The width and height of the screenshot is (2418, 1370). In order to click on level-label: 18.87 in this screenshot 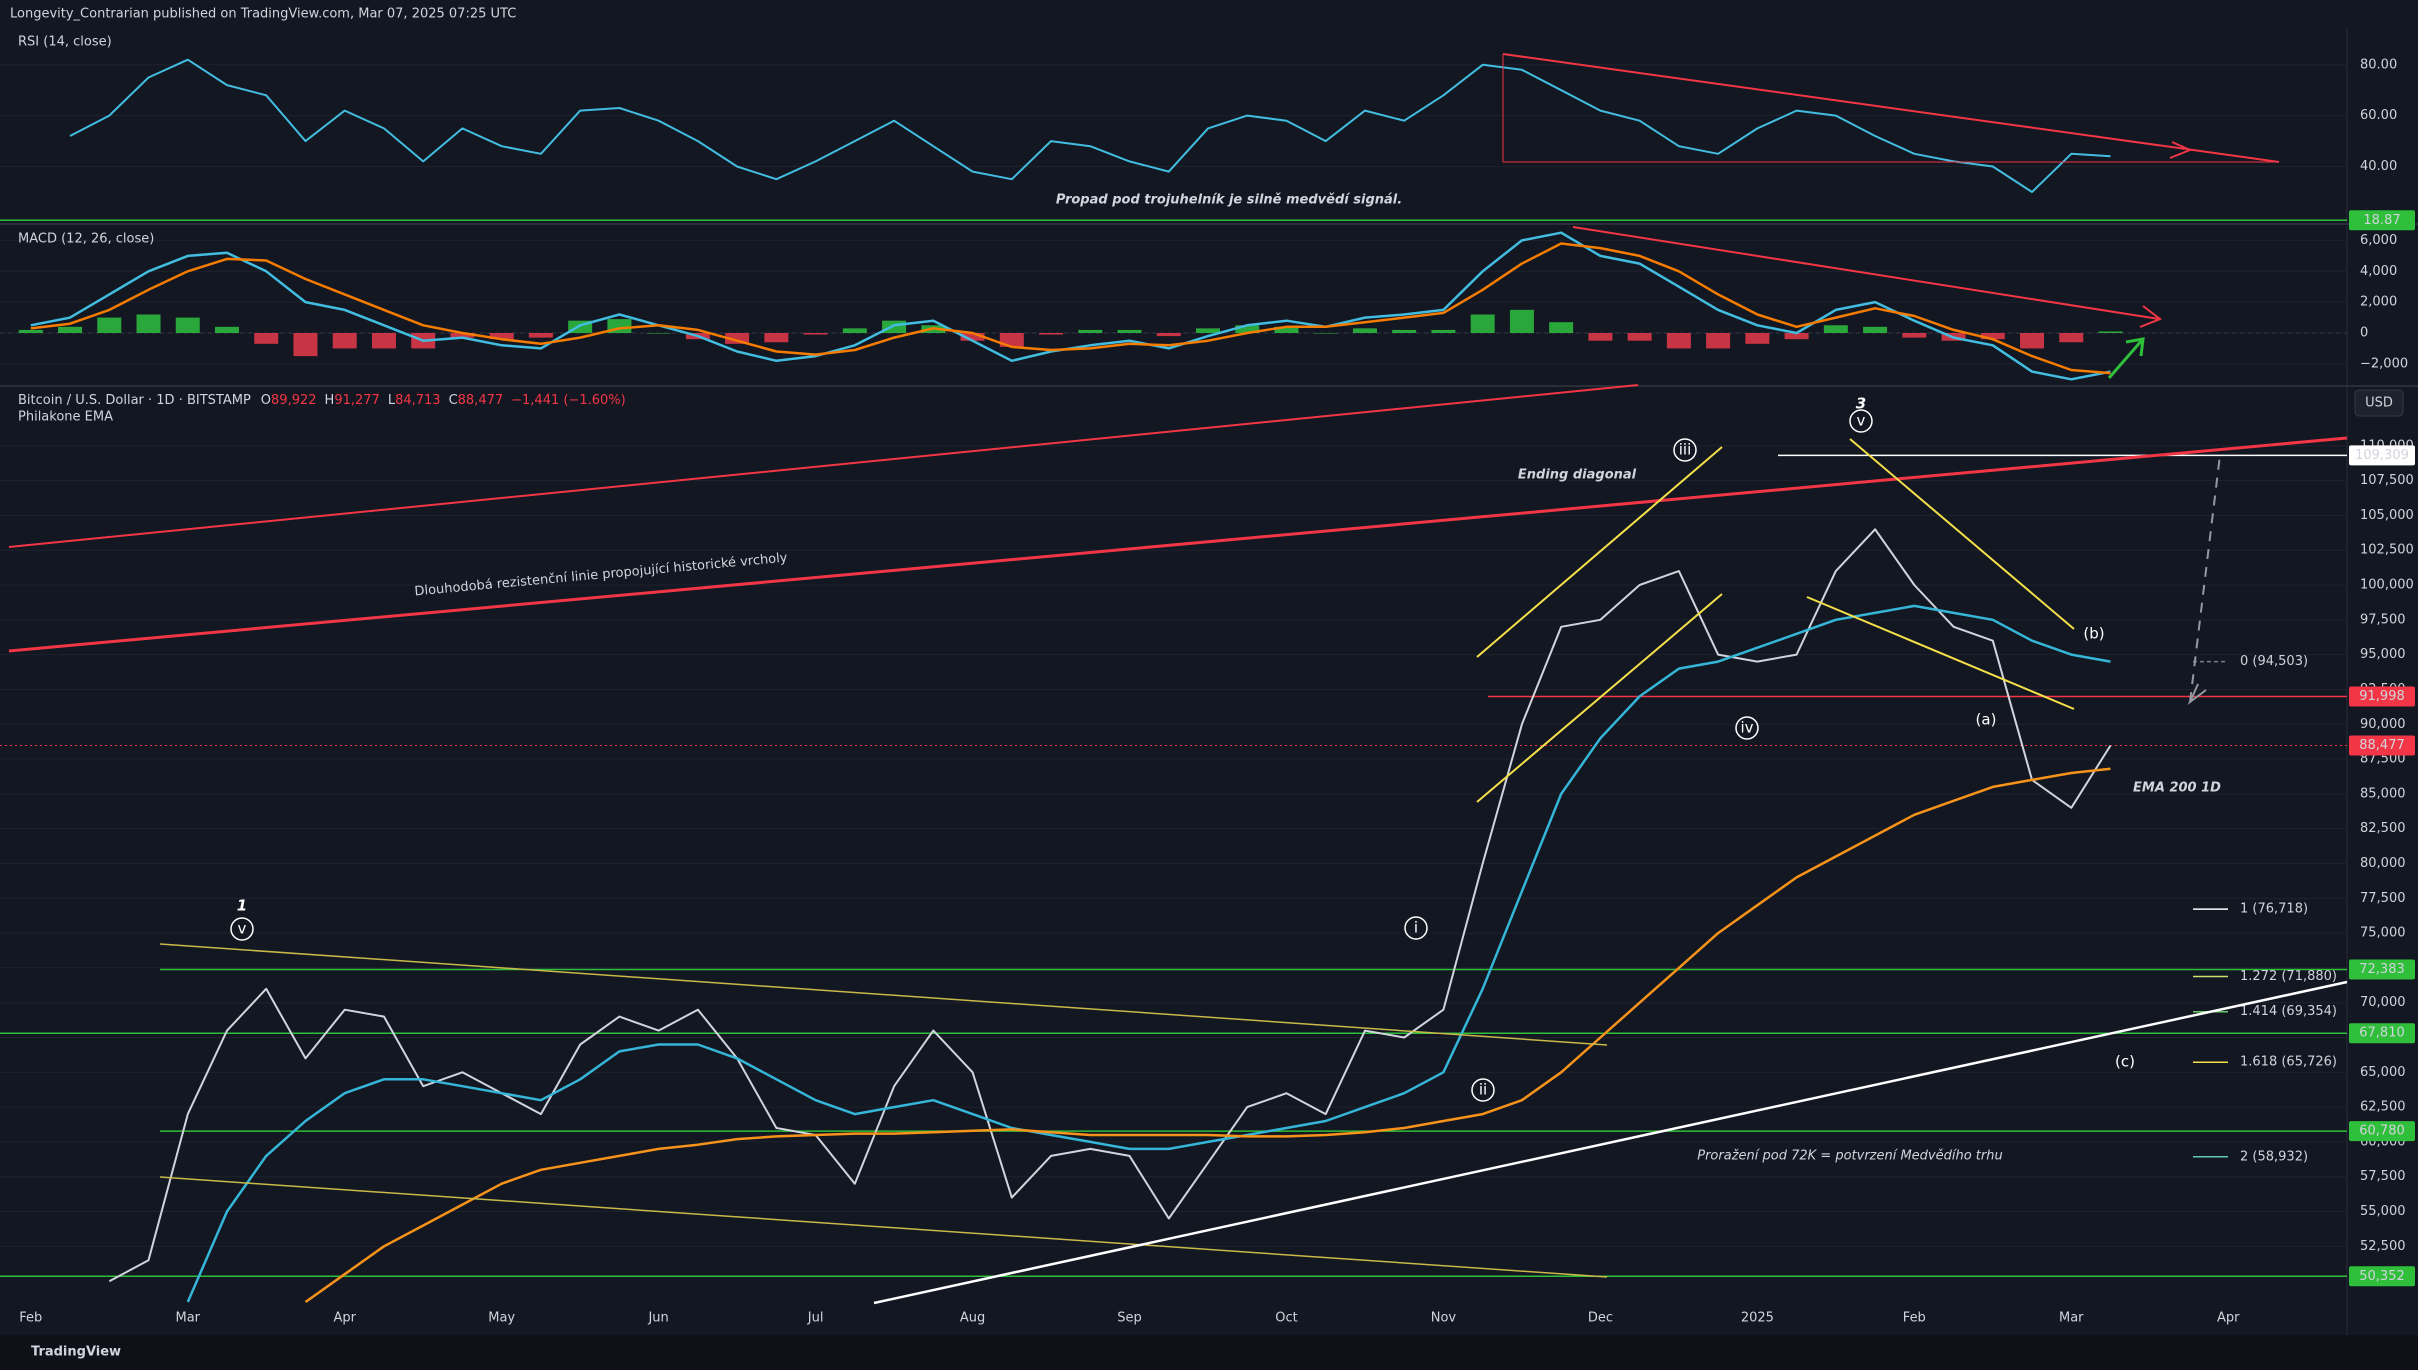, I will do `click(2381, 220)`.